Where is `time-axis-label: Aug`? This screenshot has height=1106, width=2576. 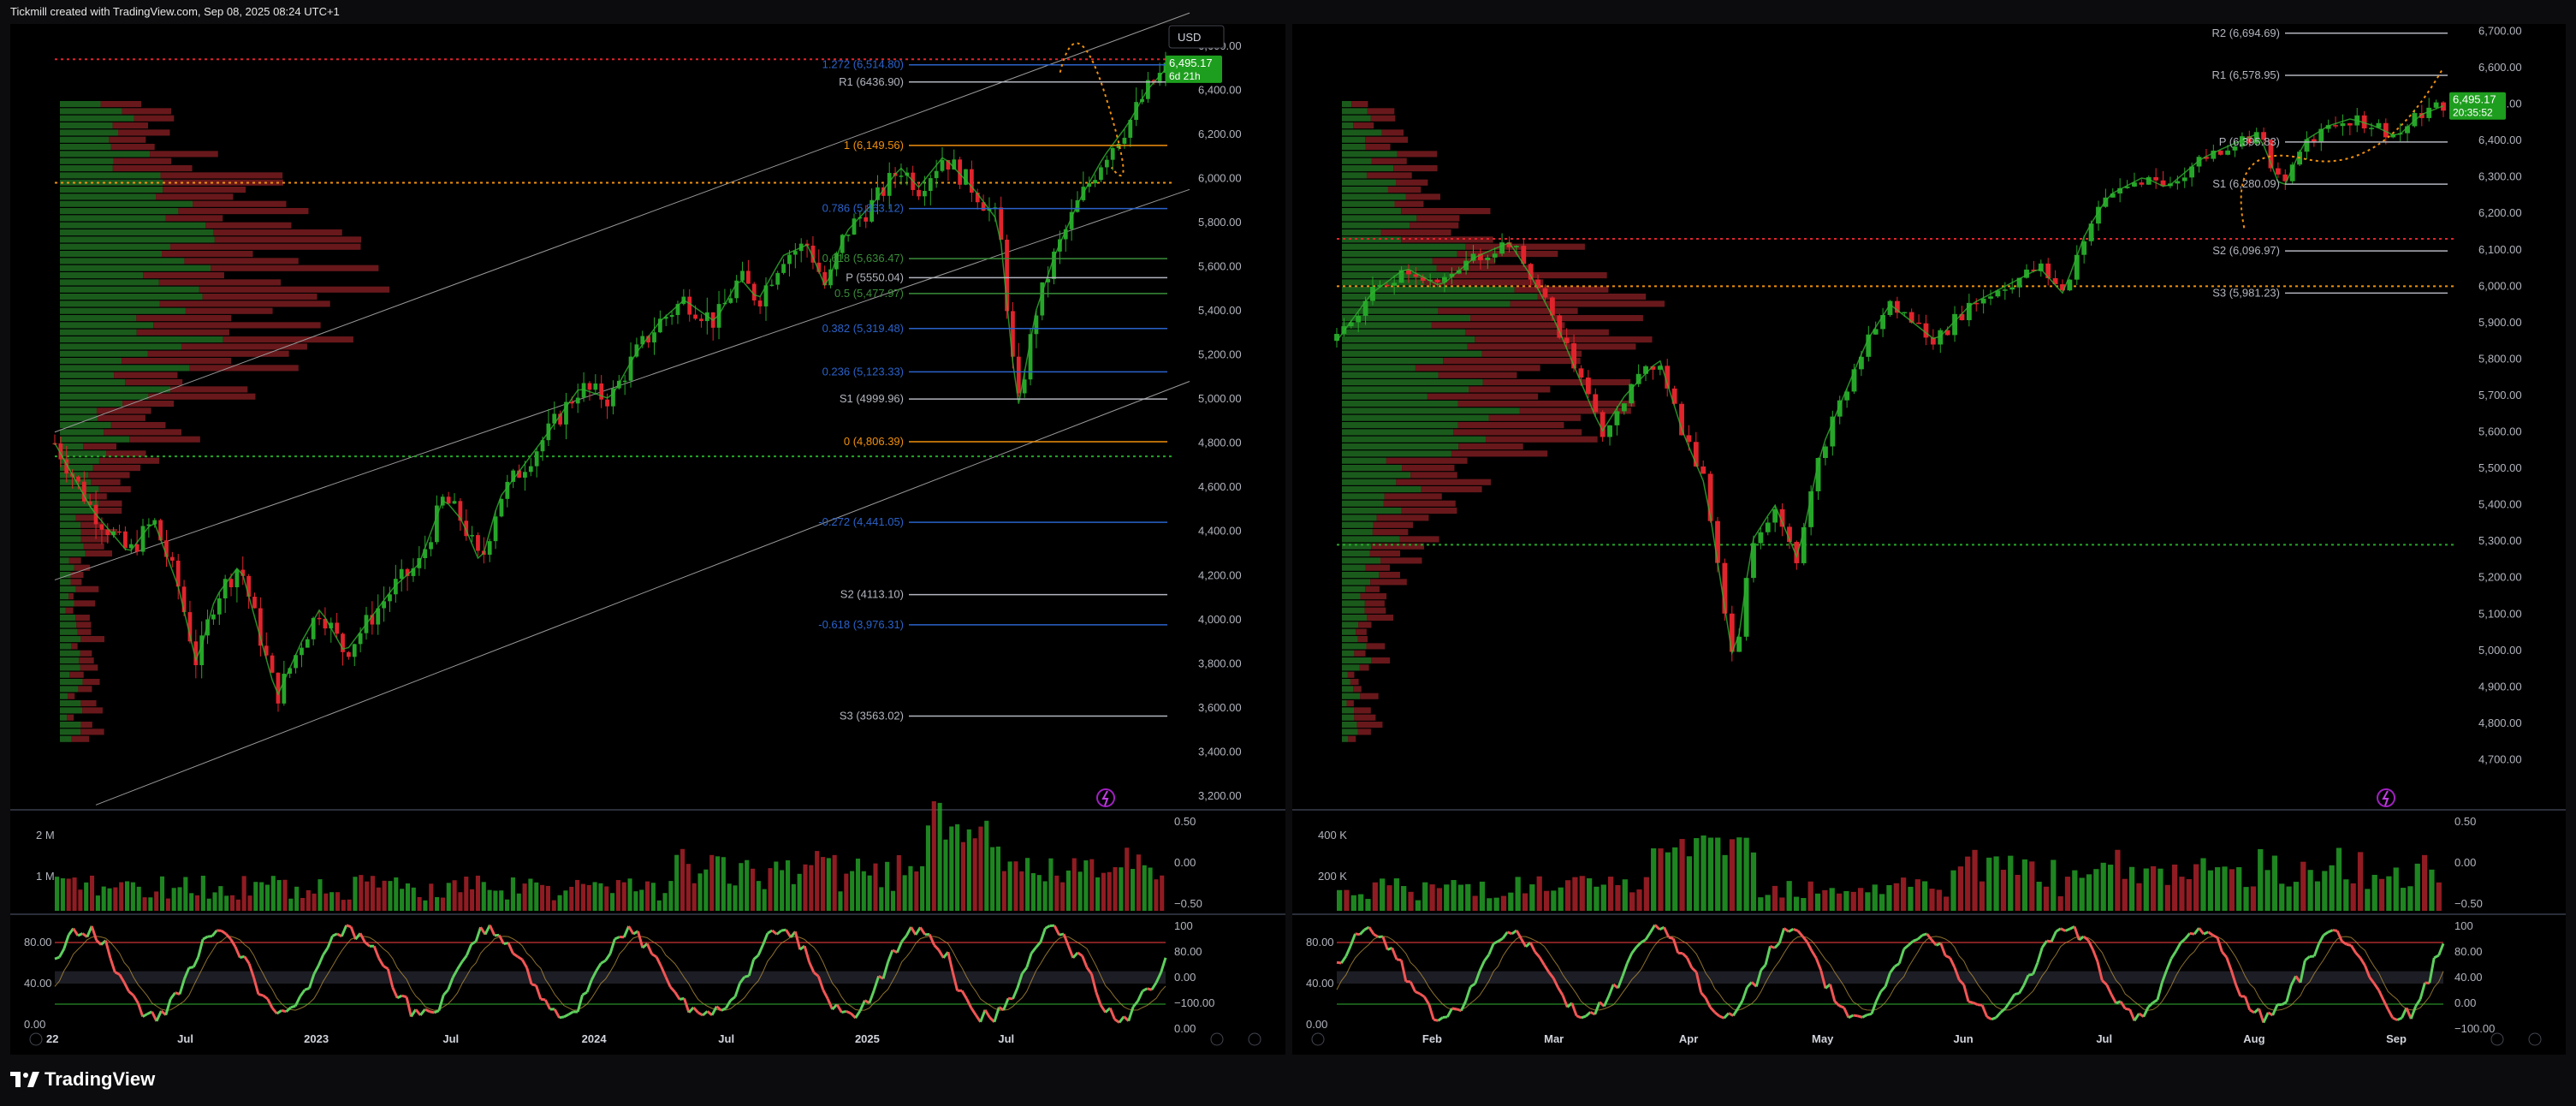
time-axis-label: Aug is located at coordinates (2253, 1039).